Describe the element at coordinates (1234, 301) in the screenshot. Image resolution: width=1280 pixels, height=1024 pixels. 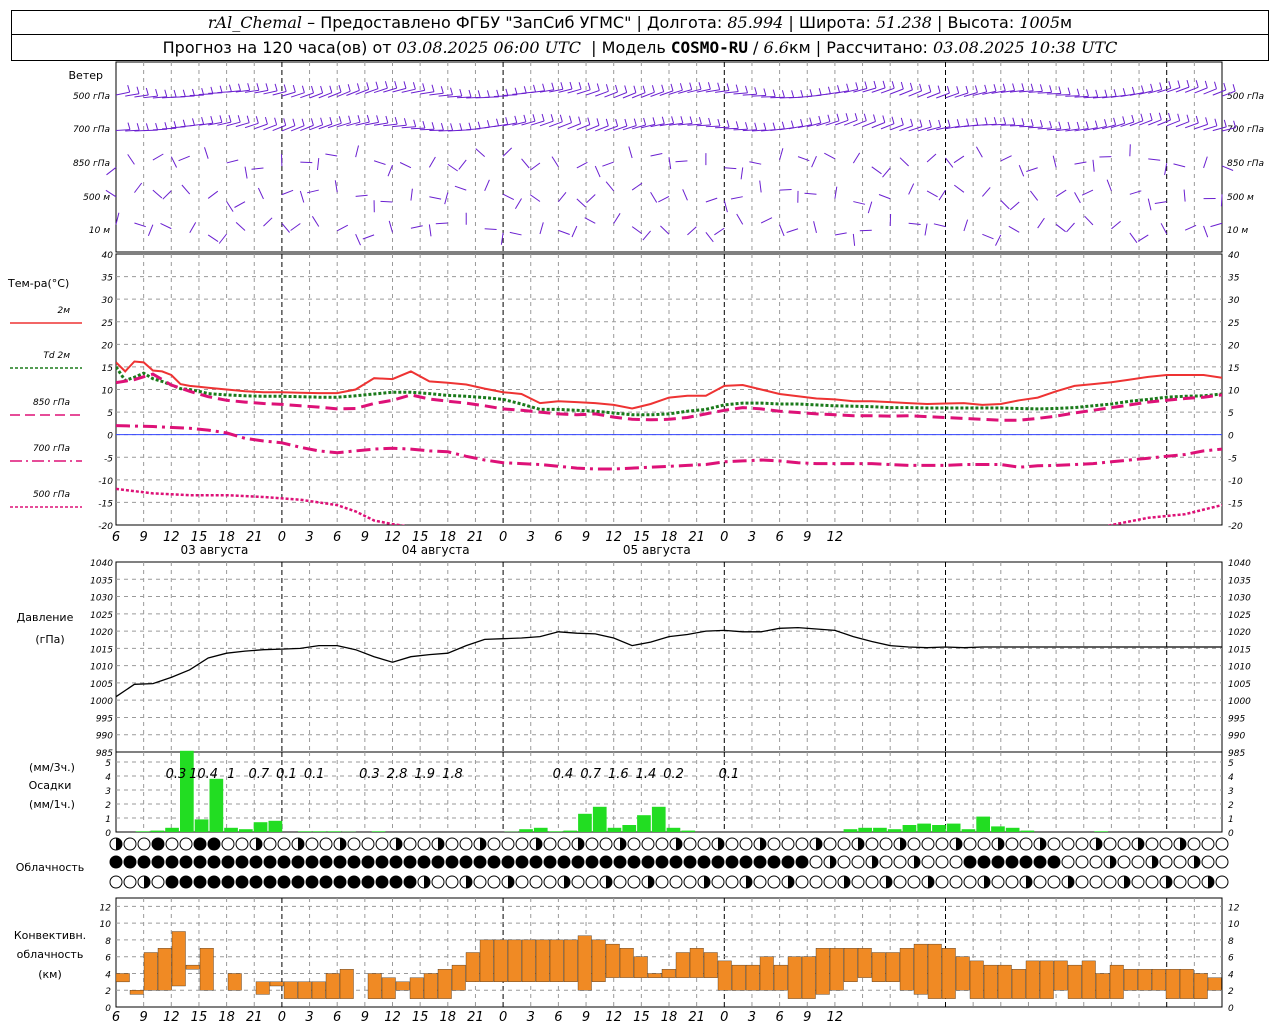
I see `temp-tick-right: 30` at that location.